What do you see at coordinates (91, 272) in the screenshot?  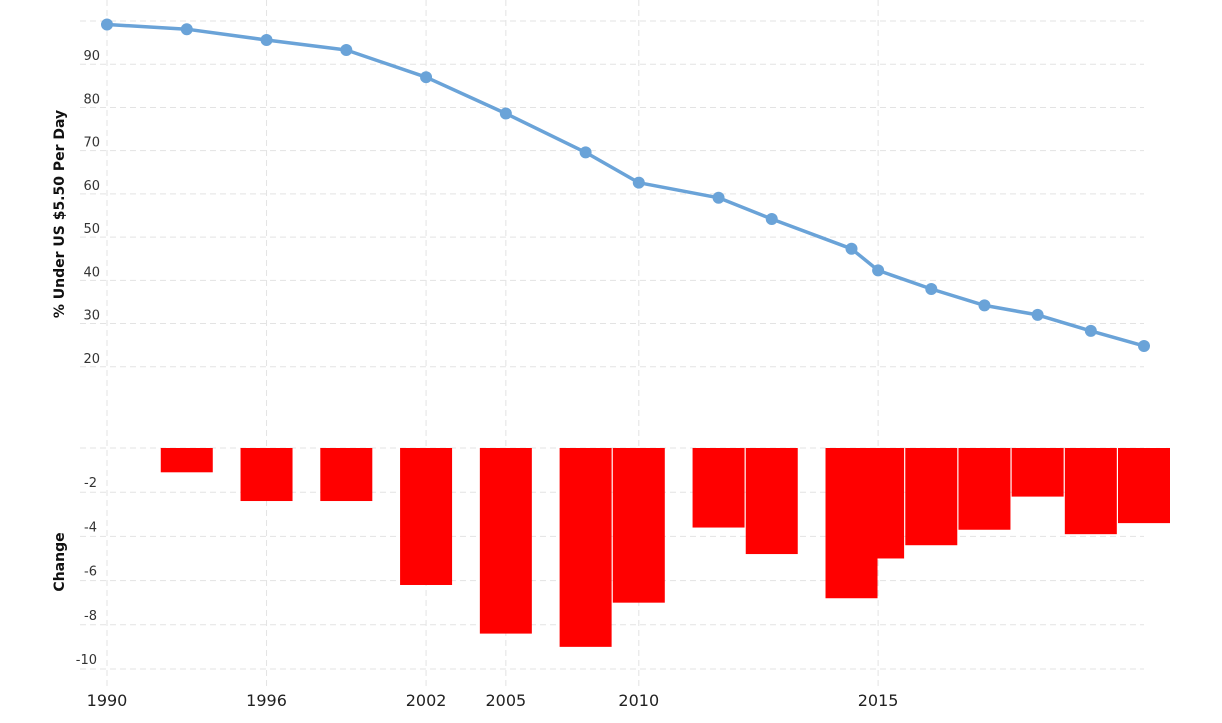 I see `line-y-tick-label: 40` at bounding box center [91, 272].